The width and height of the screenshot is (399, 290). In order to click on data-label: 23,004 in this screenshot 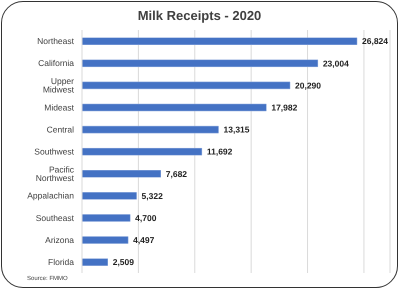, I will do `click(336, 63)`.